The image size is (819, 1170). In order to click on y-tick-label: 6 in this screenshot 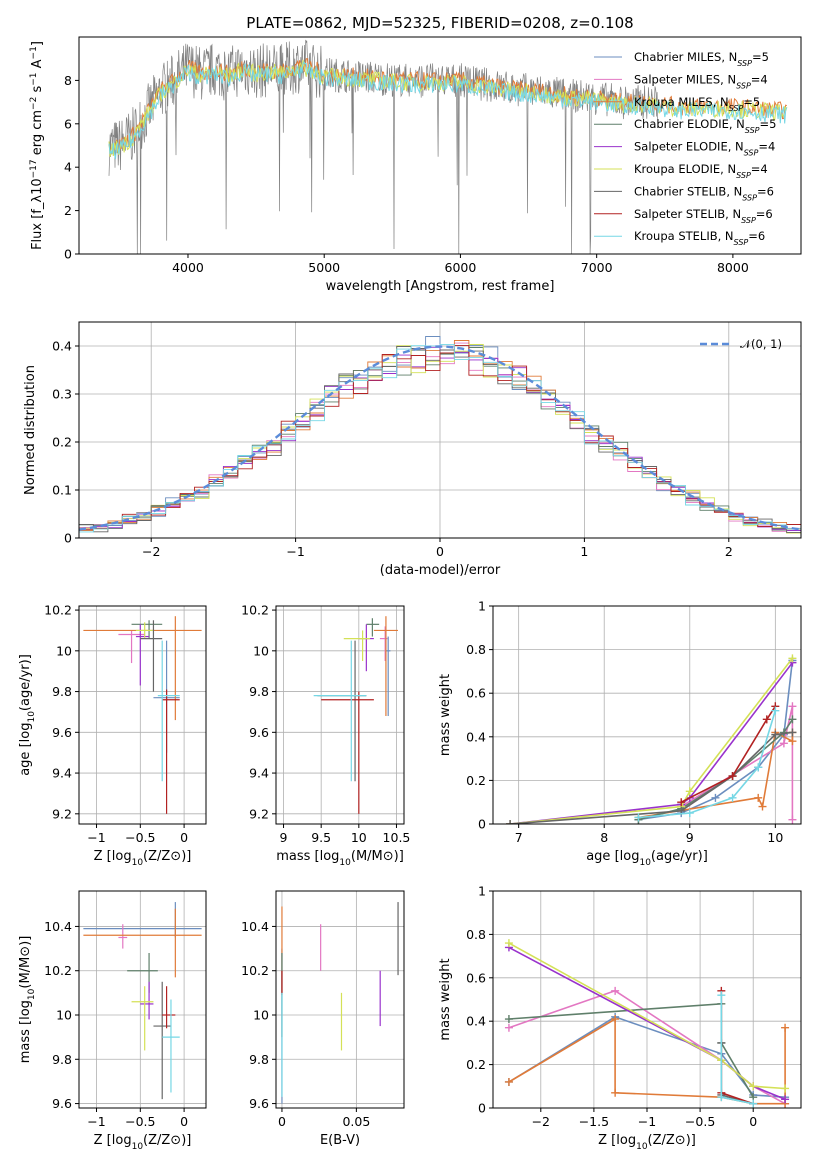, I will do `click(68, 123)`.